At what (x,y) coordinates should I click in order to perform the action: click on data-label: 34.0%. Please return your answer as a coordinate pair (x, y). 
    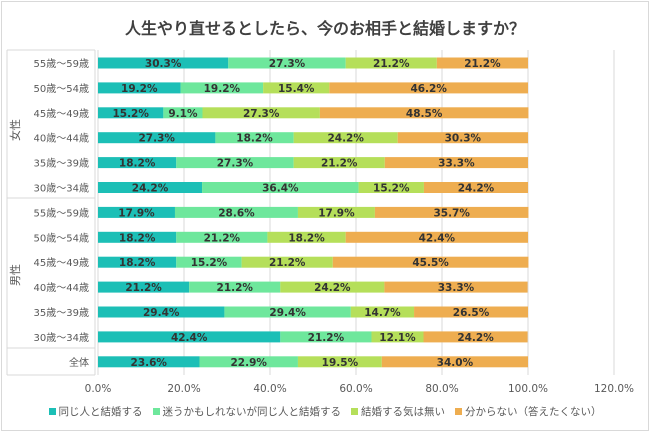
    Looking at the image, I should click on (455, 363).